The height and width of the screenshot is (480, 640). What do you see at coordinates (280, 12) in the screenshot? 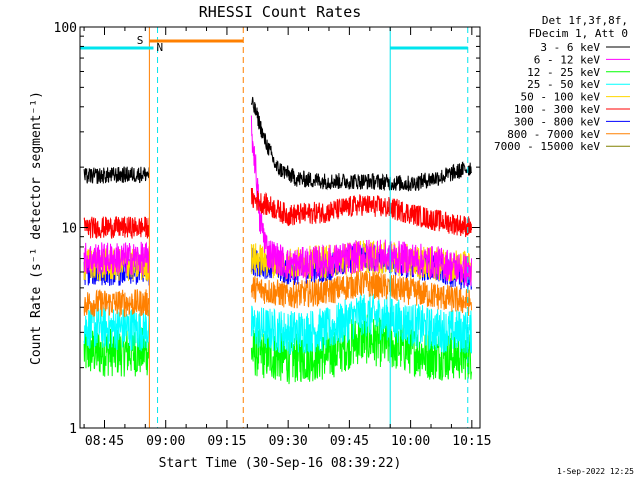
I see `chart-title: RHESSI Count Rates` at bounding box center [280, 12].